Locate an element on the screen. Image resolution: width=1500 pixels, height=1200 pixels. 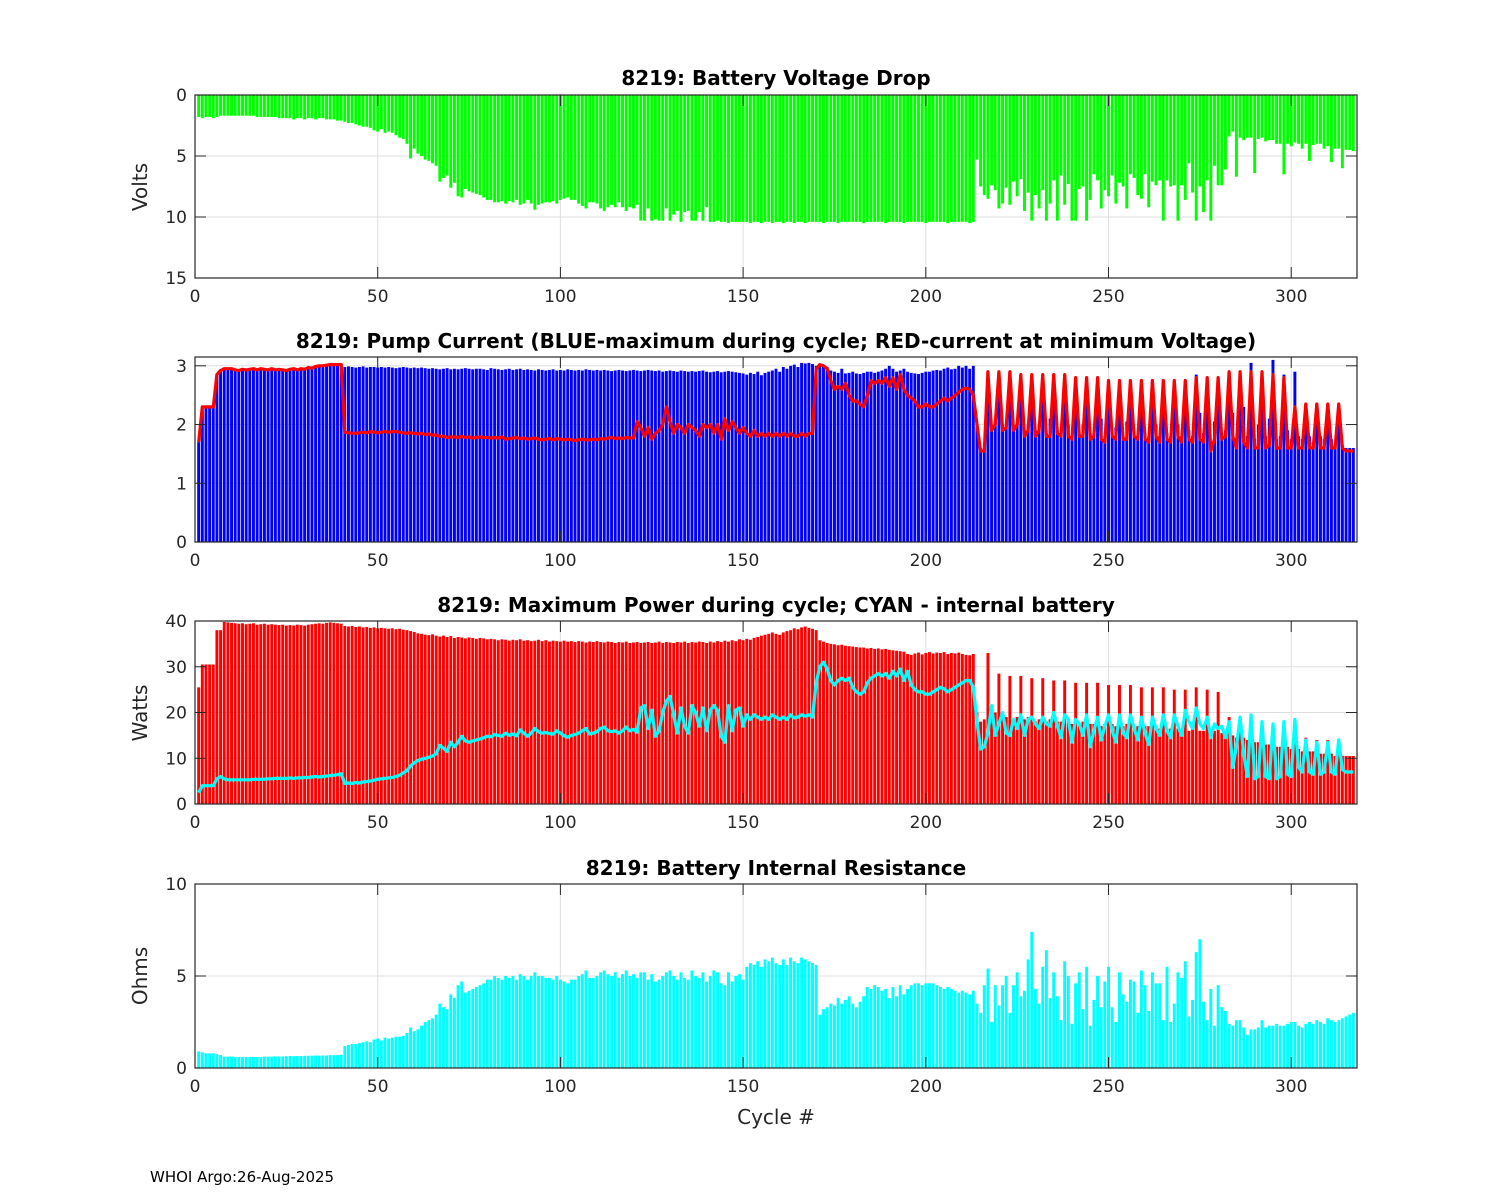
x-tick-label: 250 is located at coordinates (1108, 561).